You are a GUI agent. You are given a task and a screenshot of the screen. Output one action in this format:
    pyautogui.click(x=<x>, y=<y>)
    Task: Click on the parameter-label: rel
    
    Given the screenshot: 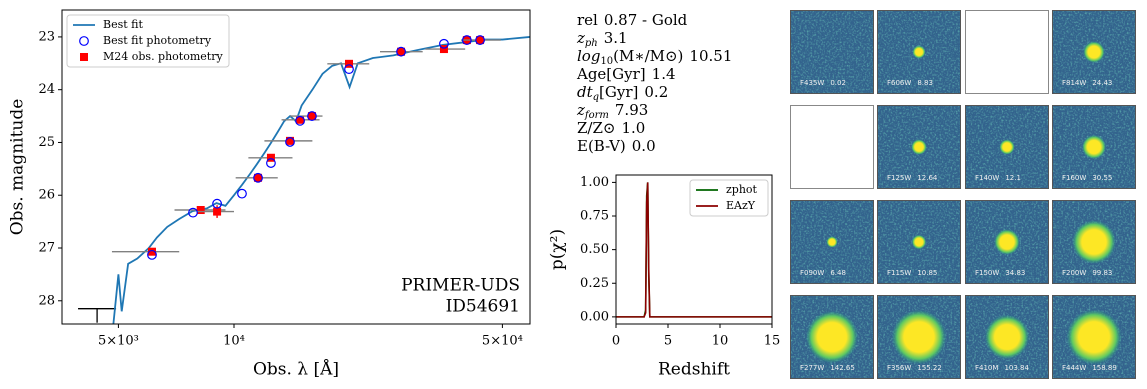 What is the action you would take?
    pyautogui.click(x=587, y=20)
    